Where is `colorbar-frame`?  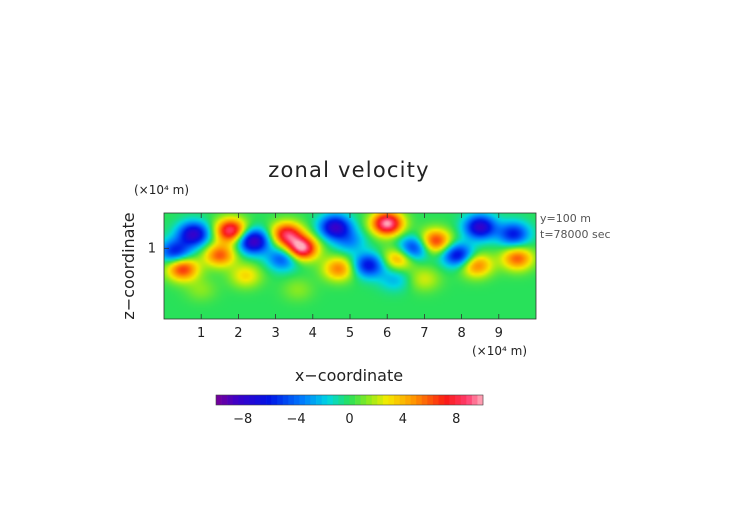 colorbar-frame is located at coordinates (349, 400).